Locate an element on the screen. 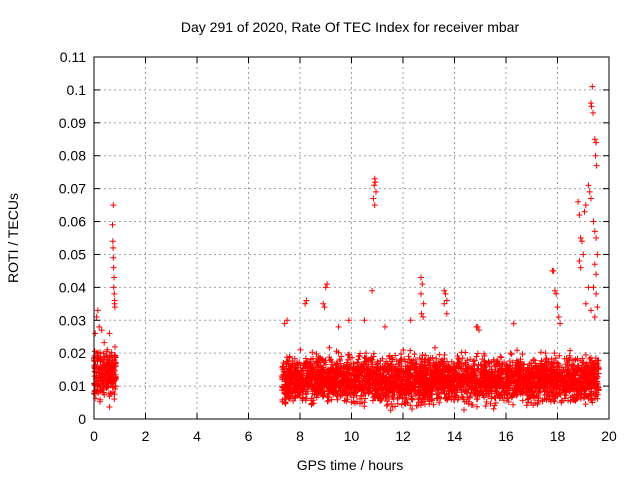 This screenshot has height=480, width=640. y-tick-label: 0.04 is located at coordinates (72, 287).